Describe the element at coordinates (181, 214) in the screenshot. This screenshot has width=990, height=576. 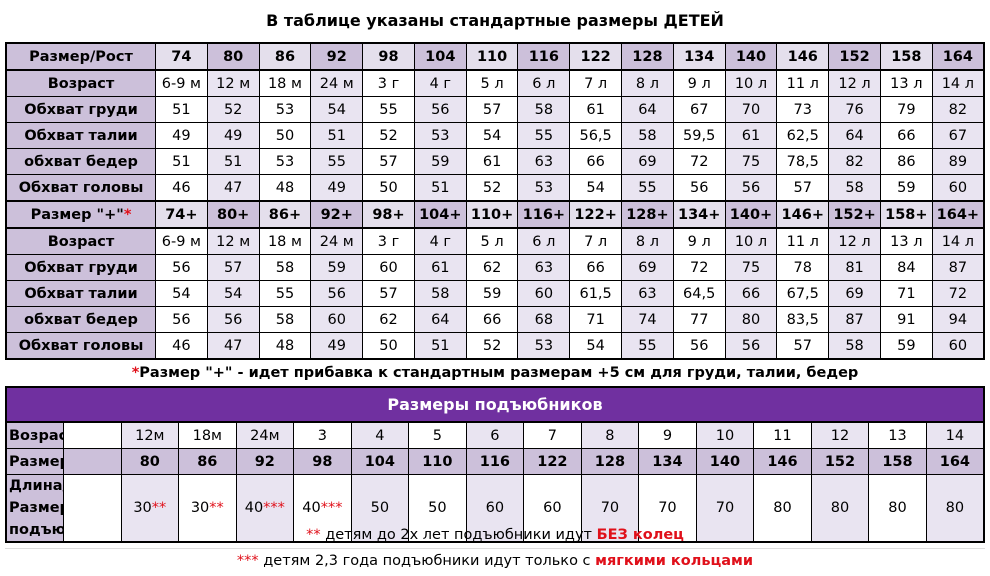
I see `size-header-cell: 74+` at that location.